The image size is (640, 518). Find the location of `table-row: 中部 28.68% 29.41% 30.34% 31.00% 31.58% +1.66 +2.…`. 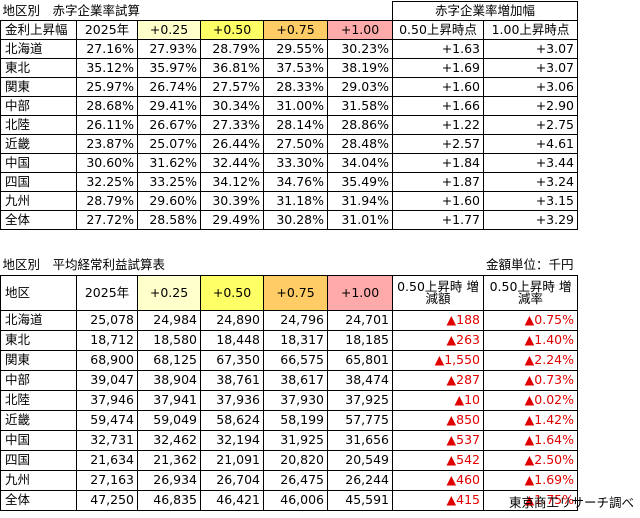

table-row: 中部 28.68% 29.41% 30.34% 31.00% 31.58% +1.66 +2.… is located at coordinates (289, 106).